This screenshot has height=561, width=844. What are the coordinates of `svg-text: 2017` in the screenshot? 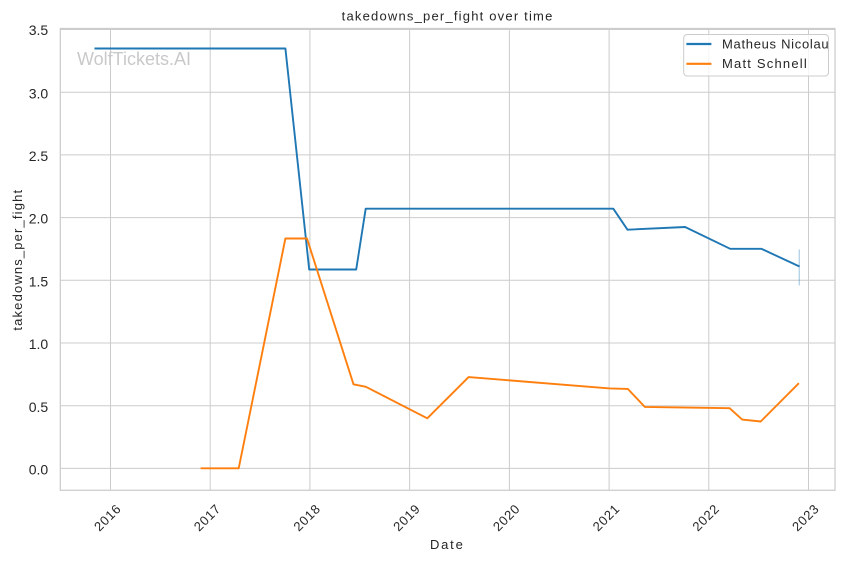 It's located at (207, 517).